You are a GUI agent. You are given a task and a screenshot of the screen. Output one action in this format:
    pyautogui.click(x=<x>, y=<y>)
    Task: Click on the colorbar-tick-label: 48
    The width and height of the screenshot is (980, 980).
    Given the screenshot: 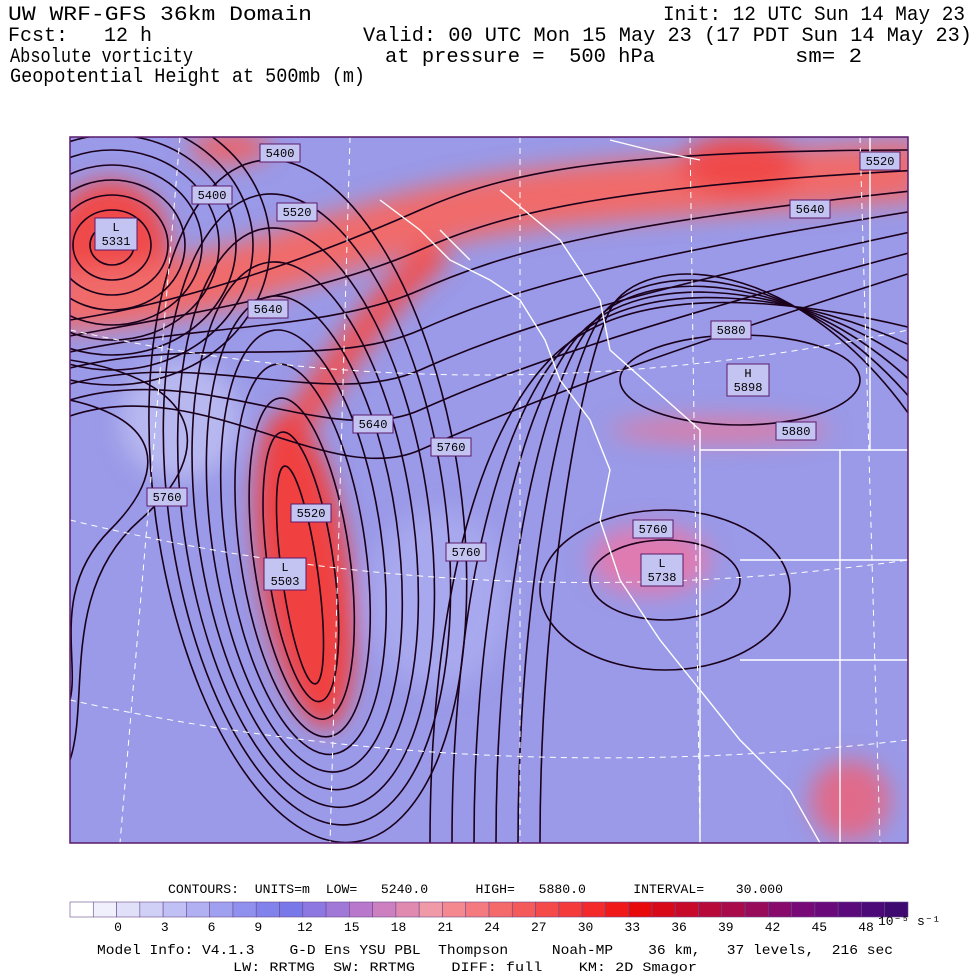 What is the action you would take?
    pyautogui.click(x=866, y=927)
    